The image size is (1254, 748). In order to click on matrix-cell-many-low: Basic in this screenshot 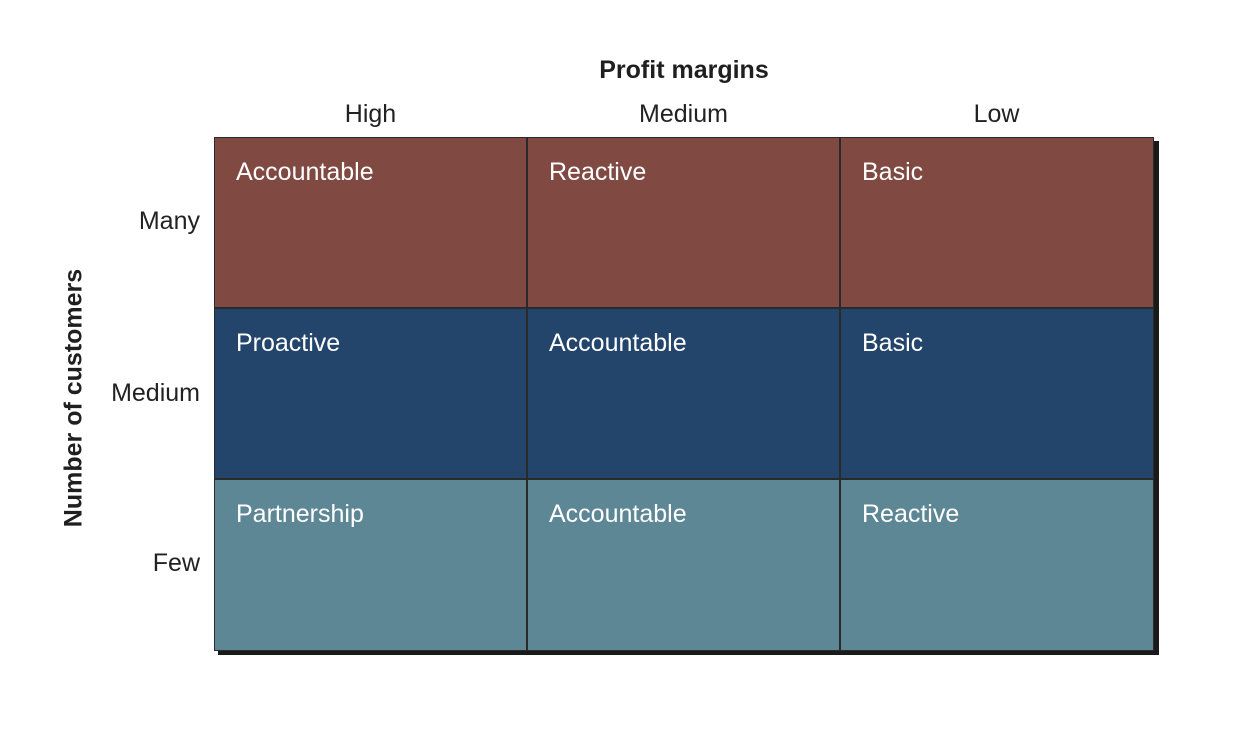, I will do `click(997, 222)`.